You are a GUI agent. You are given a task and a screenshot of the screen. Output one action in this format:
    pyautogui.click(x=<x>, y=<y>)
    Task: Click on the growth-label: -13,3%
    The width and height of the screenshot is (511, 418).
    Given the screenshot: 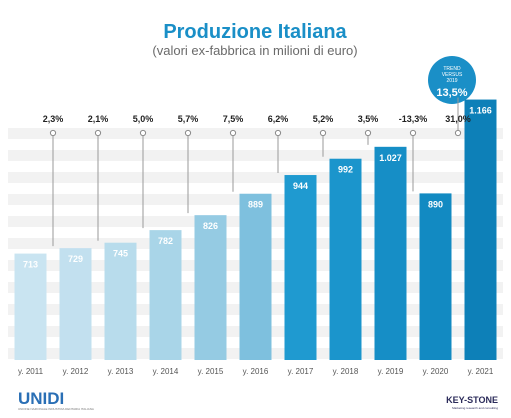 What is the action you would take?
    pyautogui.click(x=413, y=119)
    